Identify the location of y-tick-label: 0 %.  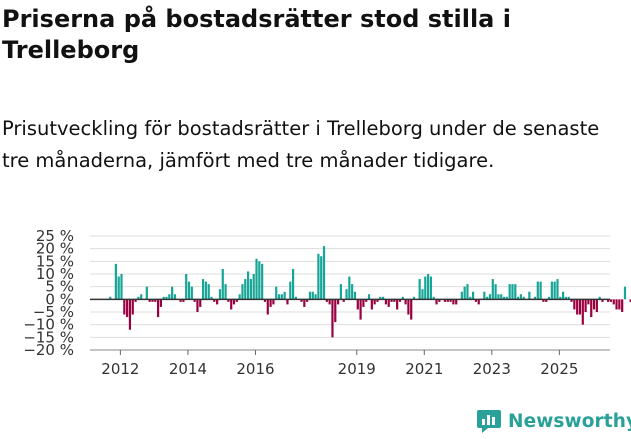
(59, 299).